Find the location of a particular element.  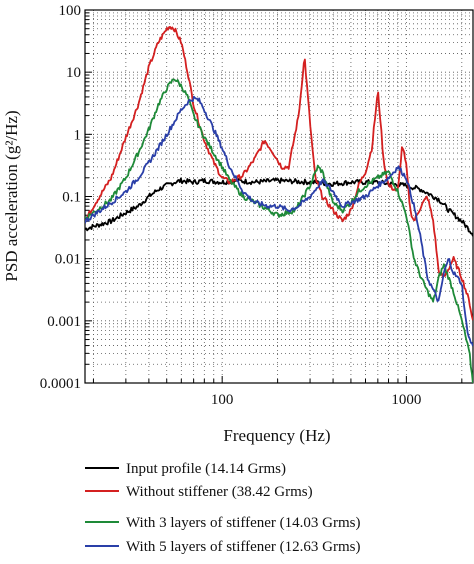

y-tick-label: 0.01 is located at coordinates (68, 260).